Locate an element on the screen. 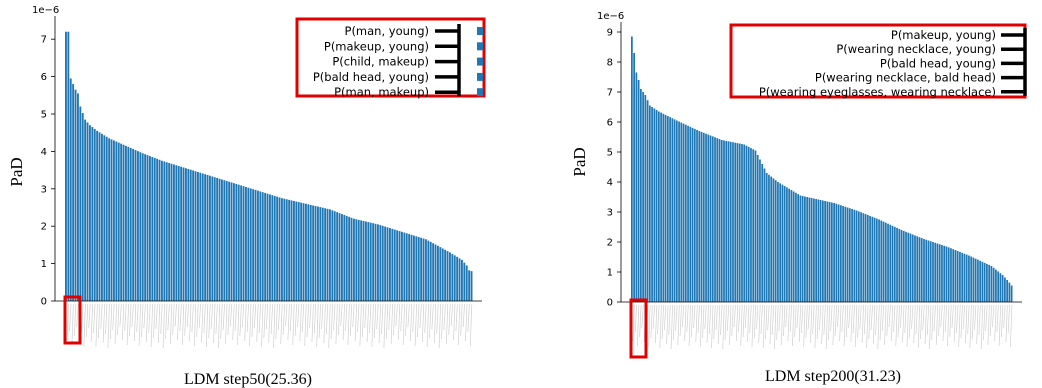 The image size is (1042, 388). right-sci-multiplier: 1e−6 is located at coordinates (610, 16).